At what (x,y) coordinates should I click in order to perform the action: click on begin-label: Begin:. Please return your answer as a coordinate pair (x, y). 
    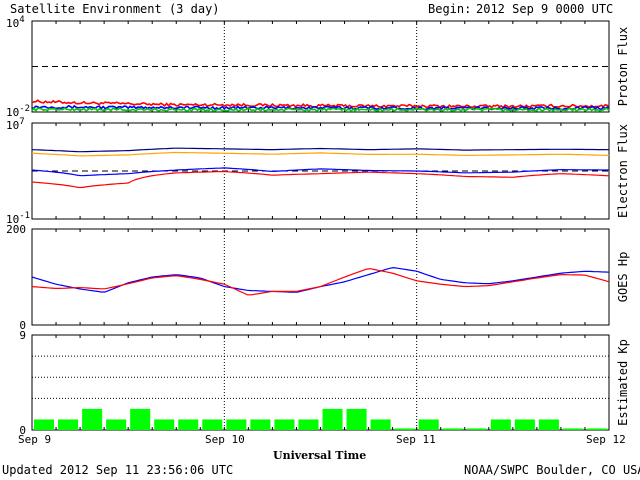
    Looking at the image, I should click on (449, 9).